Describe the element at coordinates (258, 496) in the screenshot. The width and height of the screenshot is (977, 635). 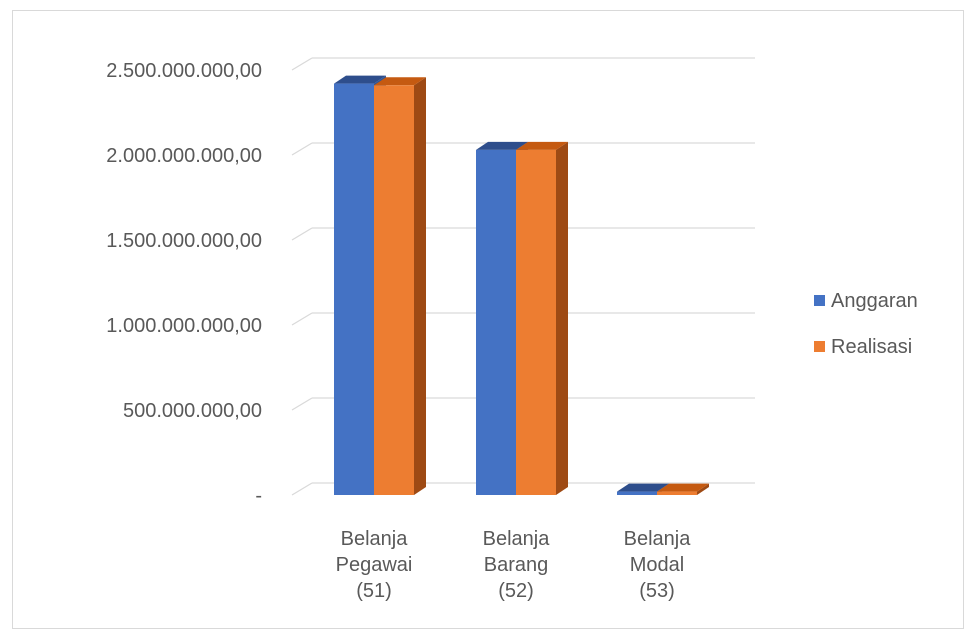
I see `y-tick-label: -` at that location.